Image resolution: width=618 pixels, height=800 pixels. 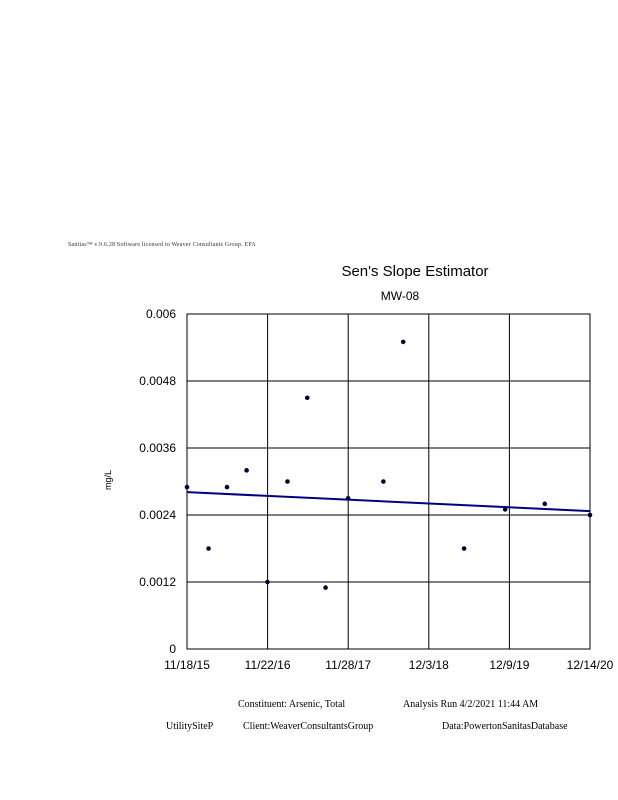 I want to click on x-tick-label: 12/3/18, so click(x=429, y=665).